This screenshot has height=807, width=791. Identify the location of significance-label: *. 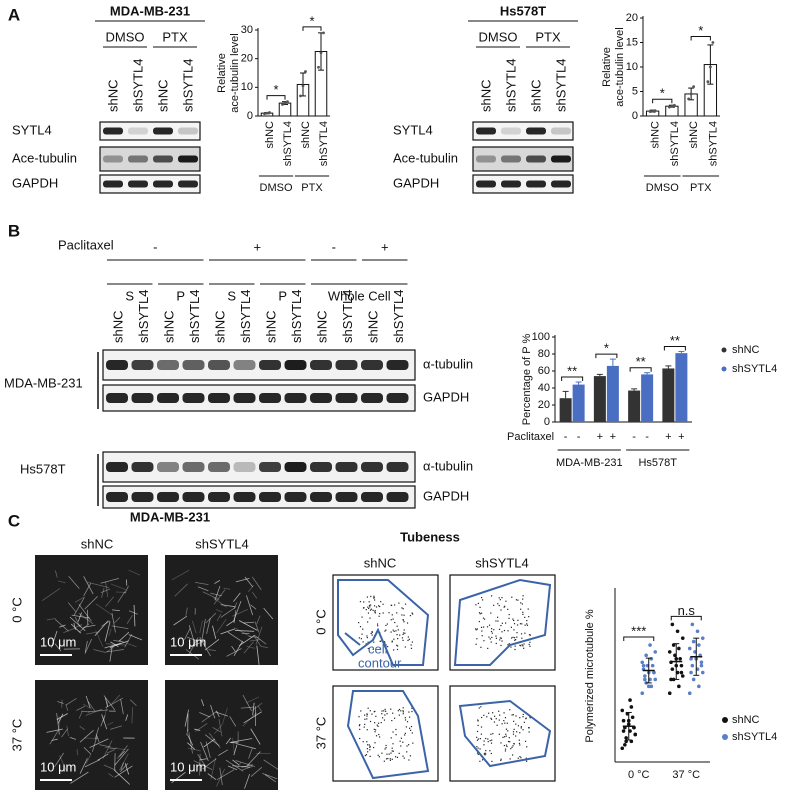
(662, 93).